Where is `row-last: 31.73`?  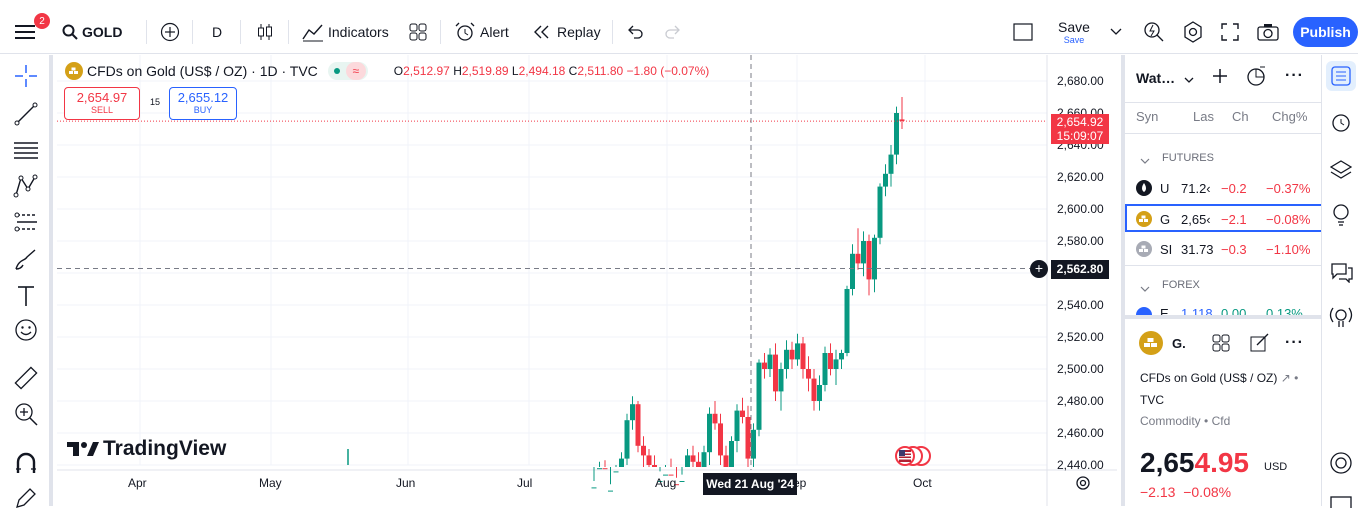 row-last: 31.73 is located at coordinates (1197, 249).